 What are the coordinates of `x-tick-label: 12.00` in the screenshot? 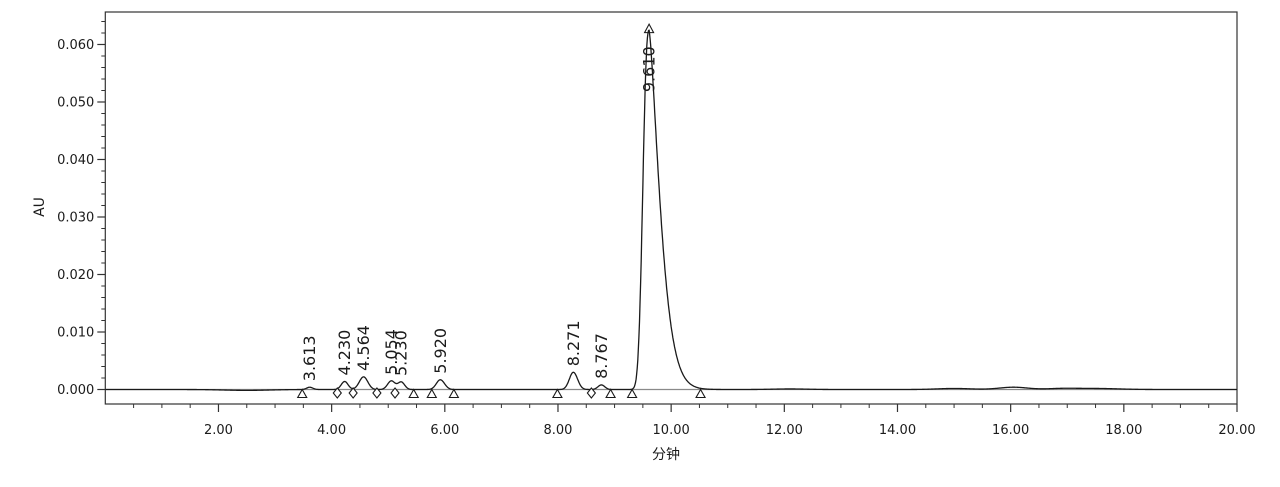 It's located at (784, 430).